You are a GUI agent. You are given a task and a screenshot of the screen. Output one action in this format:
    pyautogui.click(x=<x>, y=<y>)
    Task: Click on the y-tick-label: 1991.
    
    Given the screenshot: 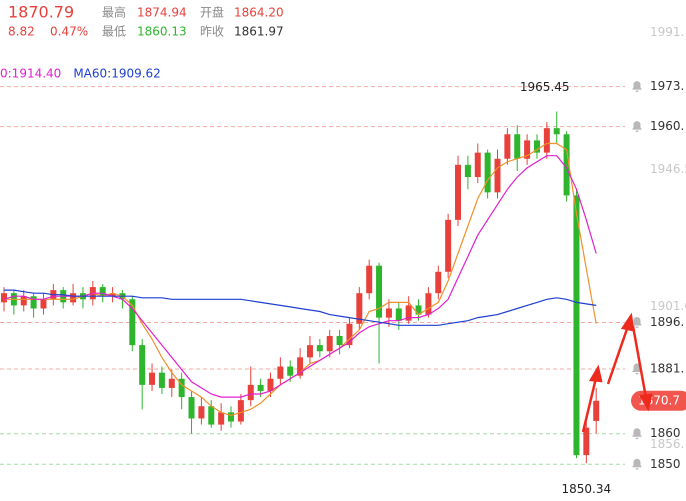 What is the action you would take?
    pyautogui.click(x=667, y=32)
    